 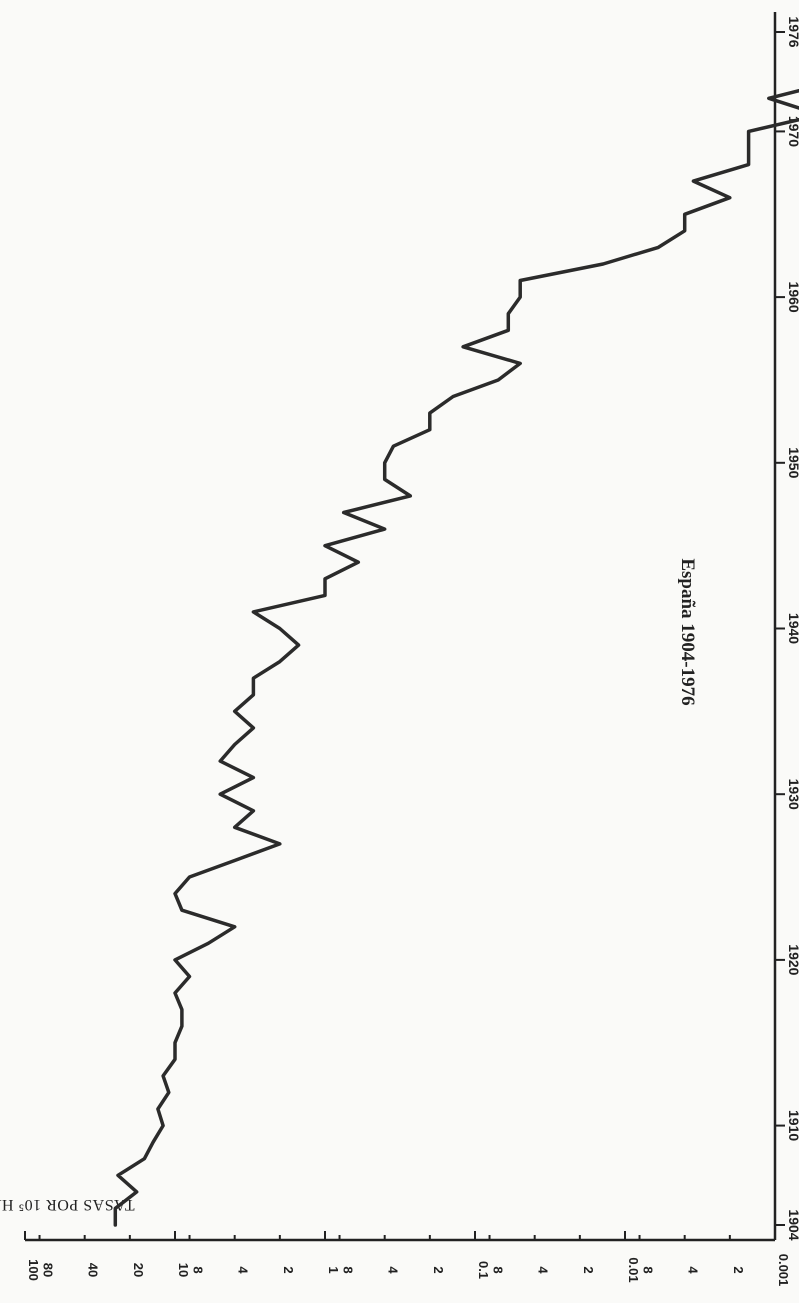 I want to click on x-tick-label: 1950, so click(x=792, y=462).